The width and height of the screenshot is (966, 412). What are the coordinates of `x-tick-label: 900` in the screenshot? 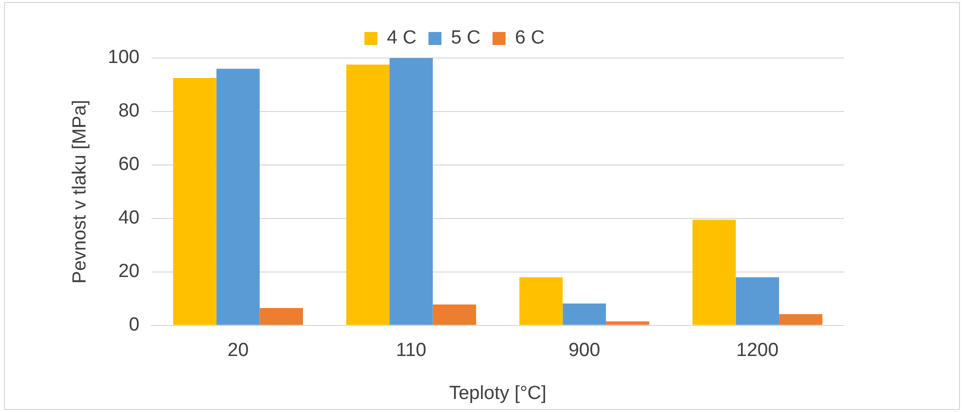 It's located at (584, 351).